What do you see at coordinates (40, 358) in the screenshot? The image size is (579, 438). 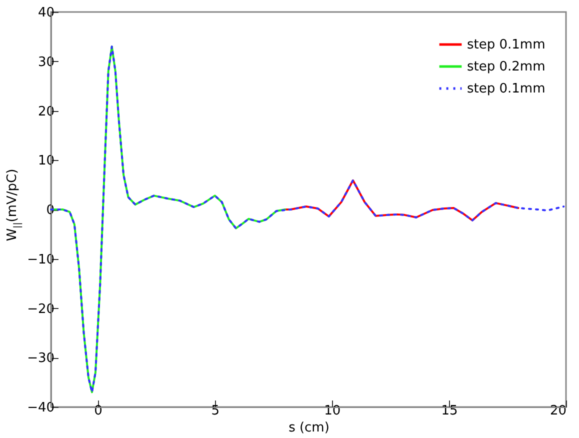 I see `y-tick-label: −30` at bounding box center [40, 358].